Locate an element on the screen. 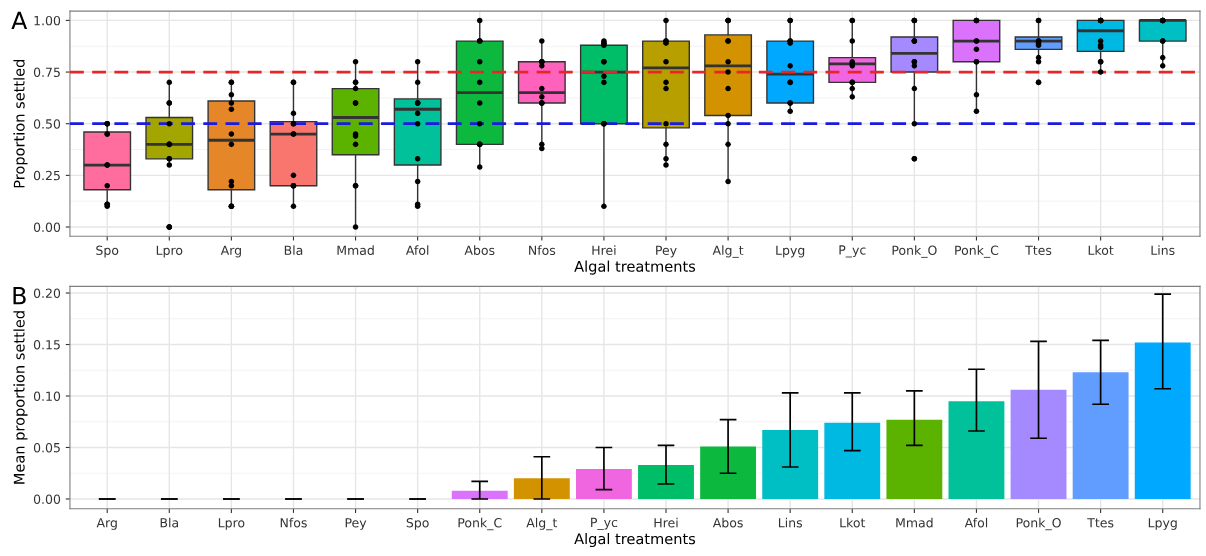 This screenshot has width=1206, height=556. text: A is located at coordinates (19, 20).